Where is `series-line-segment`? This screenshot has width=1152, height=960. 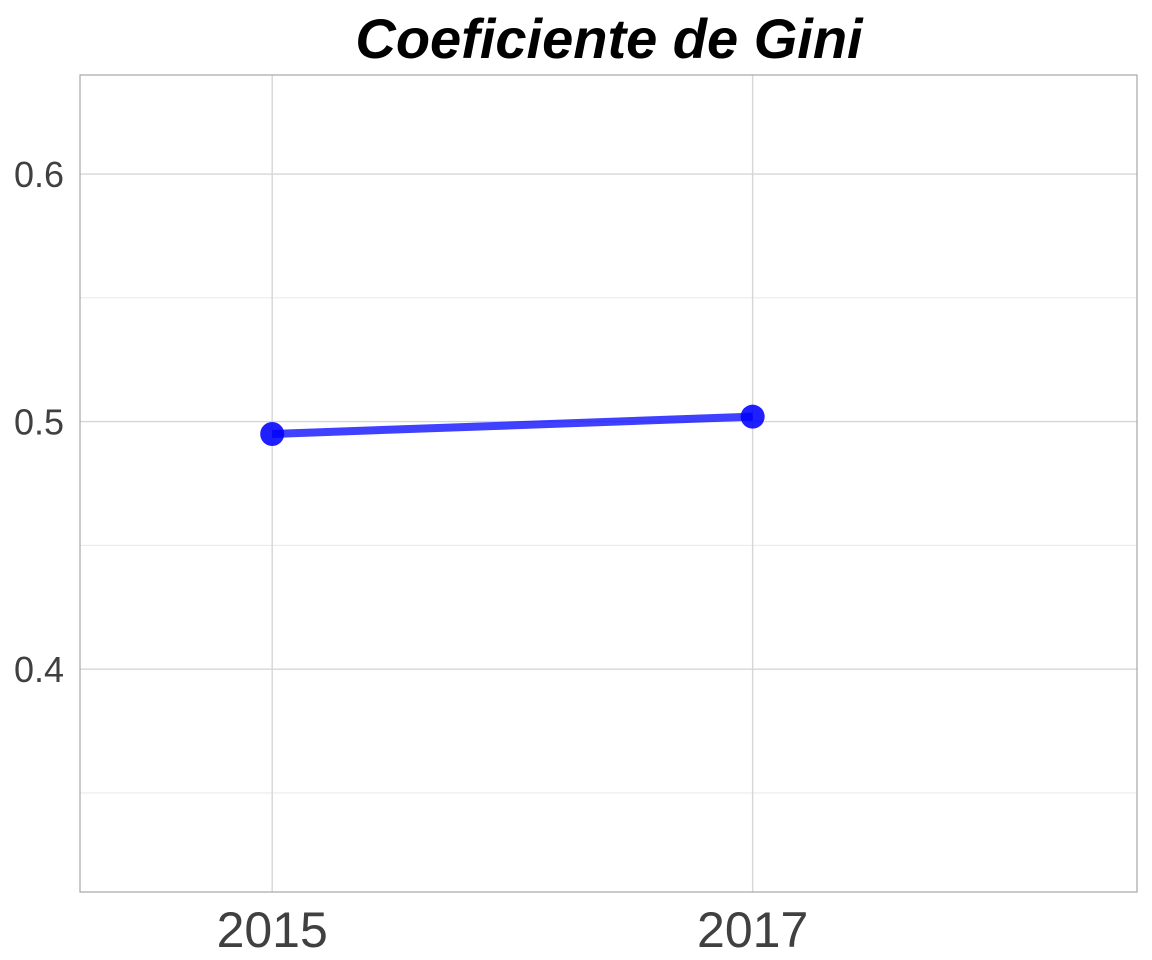 series-line-segment is located at coordinates (512, 425).